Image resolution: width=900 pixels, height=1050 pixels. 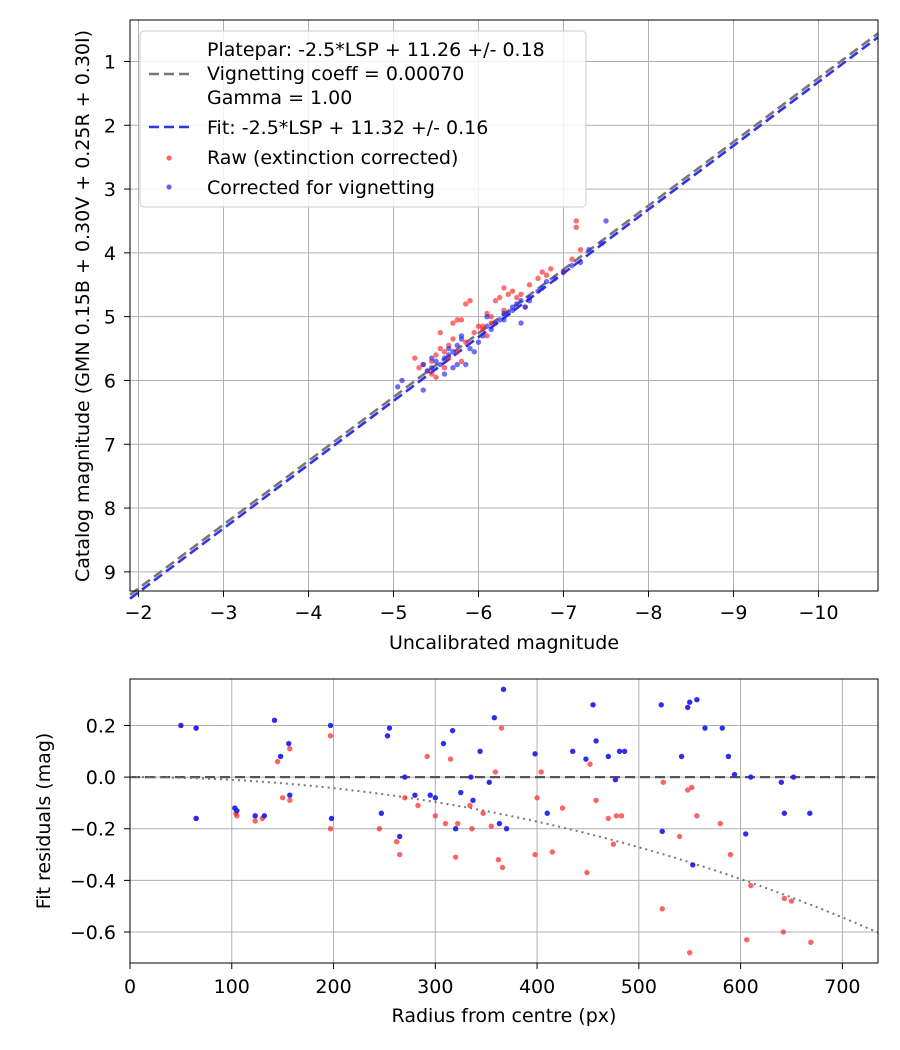 I want to click on top-x-axis-label: Uncalibrated magnitude, so click(x=504, y=643).